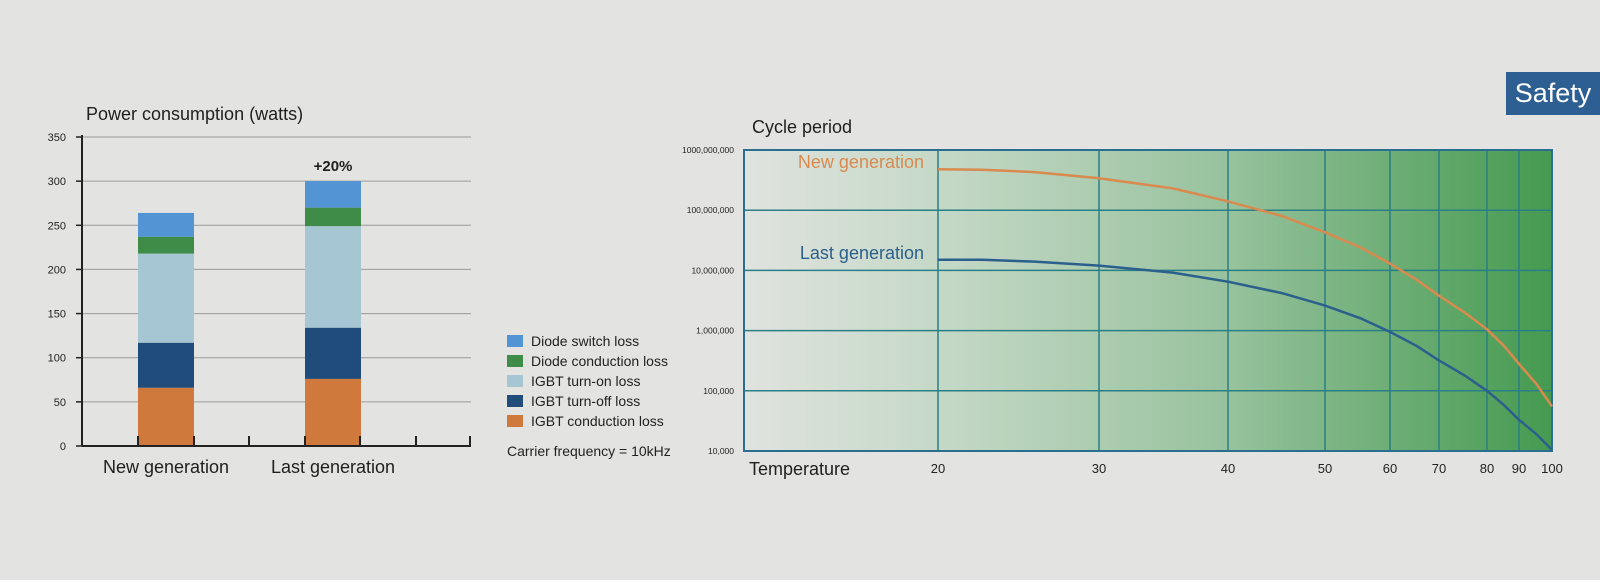  Describe the element at coordinates (862, 253) in the screenshot. I see `line-series-label: Last generation` at that location.